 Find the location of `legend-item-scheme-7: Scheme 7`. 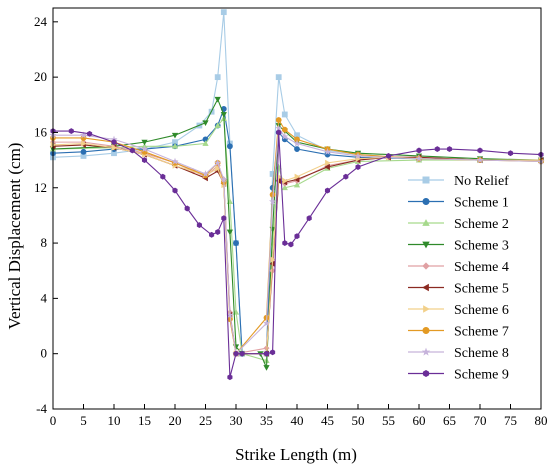

legend-item-scheme-7: Scheme 7 is located at coordinates (458, 332).